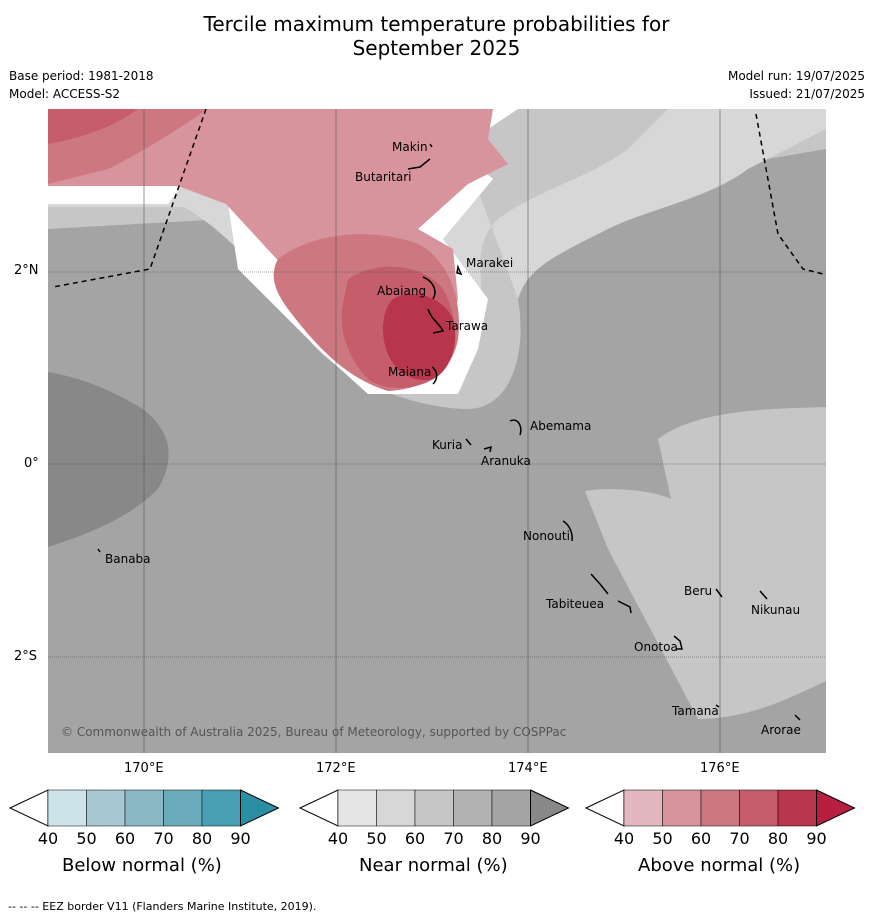 This screenshot has width=873, height=919. I want to click on lat-label-2s: 2°S, so click(26, 656).